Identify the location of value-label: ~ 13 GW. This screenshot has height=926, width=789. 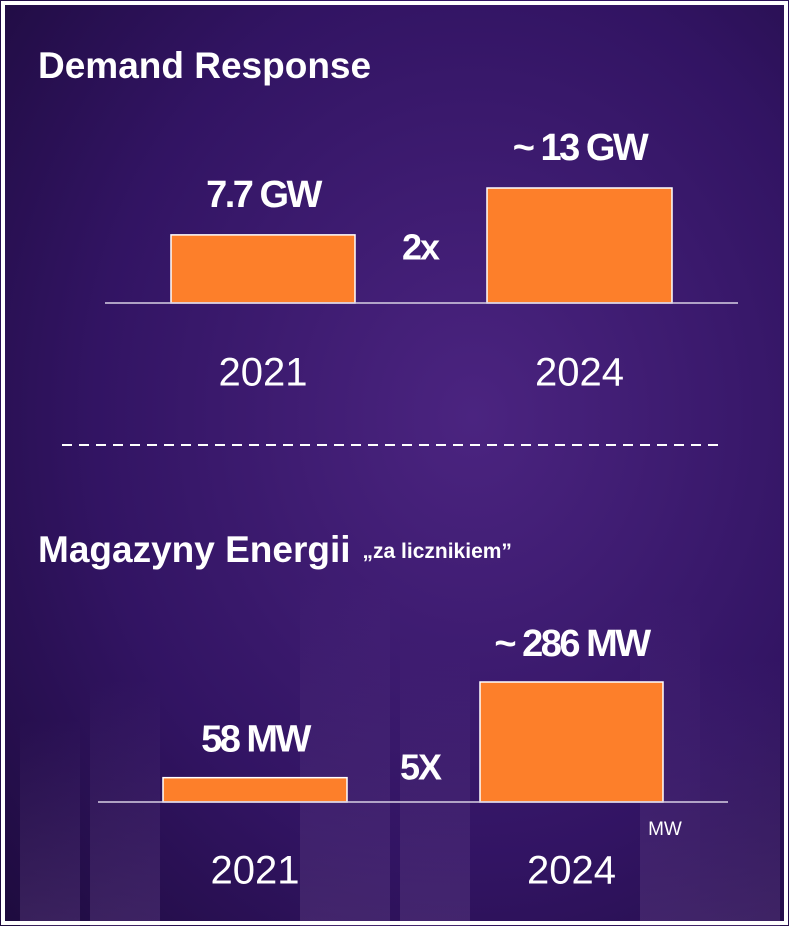
(581, 148).